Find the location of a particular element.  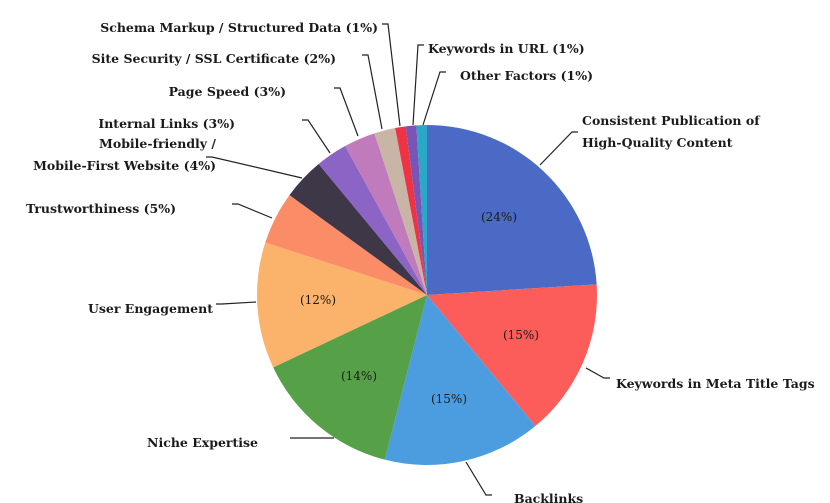

slice-label-11: Keywords in URL (1%) is located at coordinates (506, 48).